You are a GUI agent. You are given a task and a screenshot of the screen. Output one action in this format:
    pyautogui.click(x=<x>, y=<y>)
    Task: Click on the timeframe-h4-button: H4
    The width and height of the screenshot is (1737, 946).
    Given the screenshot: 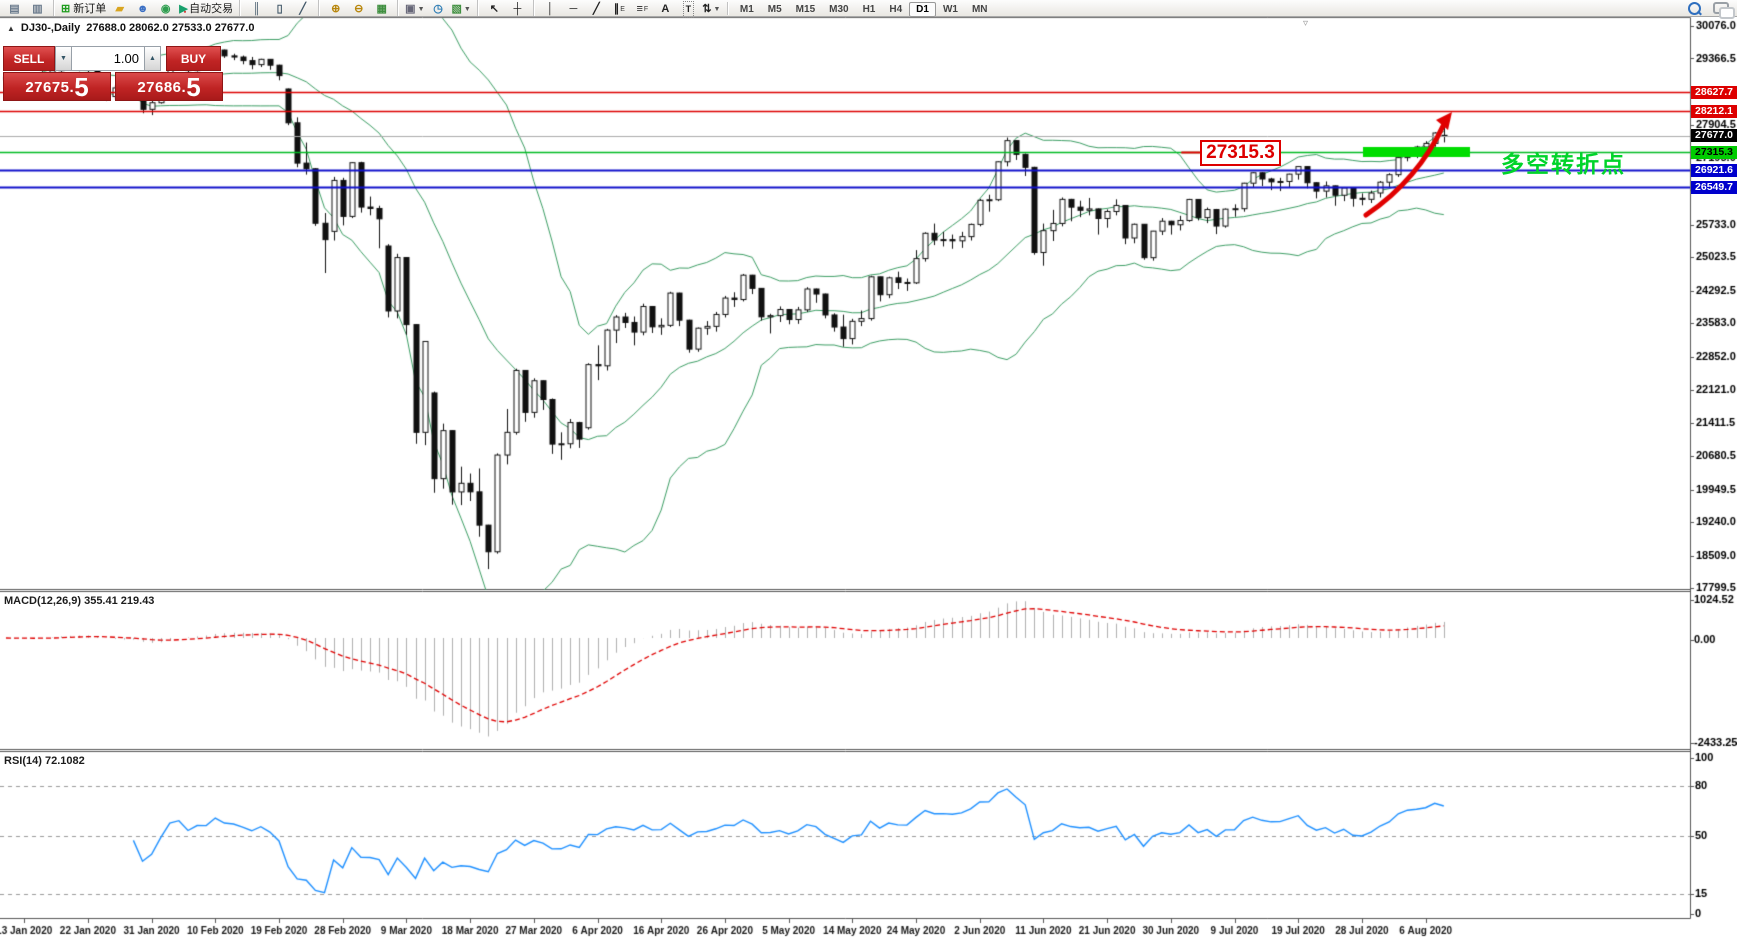 What is the action you would take?
    pyautogui.click(x=896, y=9)
    